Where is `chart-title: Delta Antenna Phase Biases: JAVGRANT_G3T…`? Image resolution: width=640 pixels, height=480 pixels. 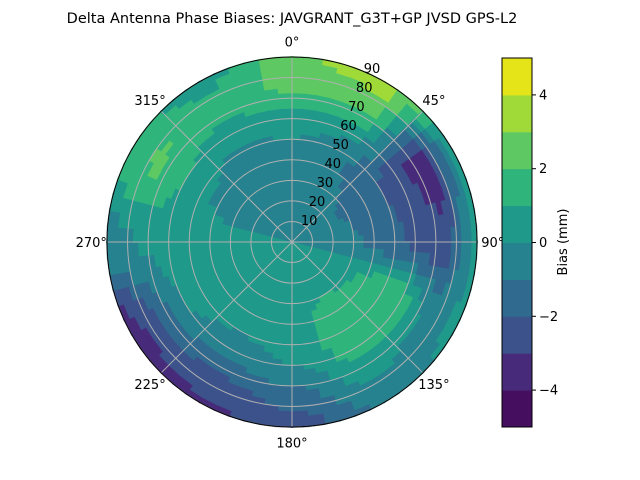
chart-title: Delta Antenna Phase Biases: JAVGRANT_G3T… is located at coordinates (292, 19).